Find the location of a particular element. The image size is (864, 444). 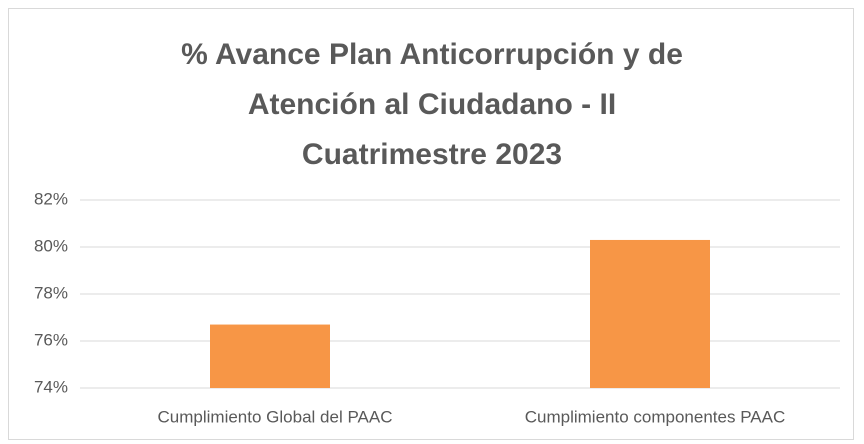

x-tick-label: Cumplimiento componentes PAAC is located at coordinates (655, 416).